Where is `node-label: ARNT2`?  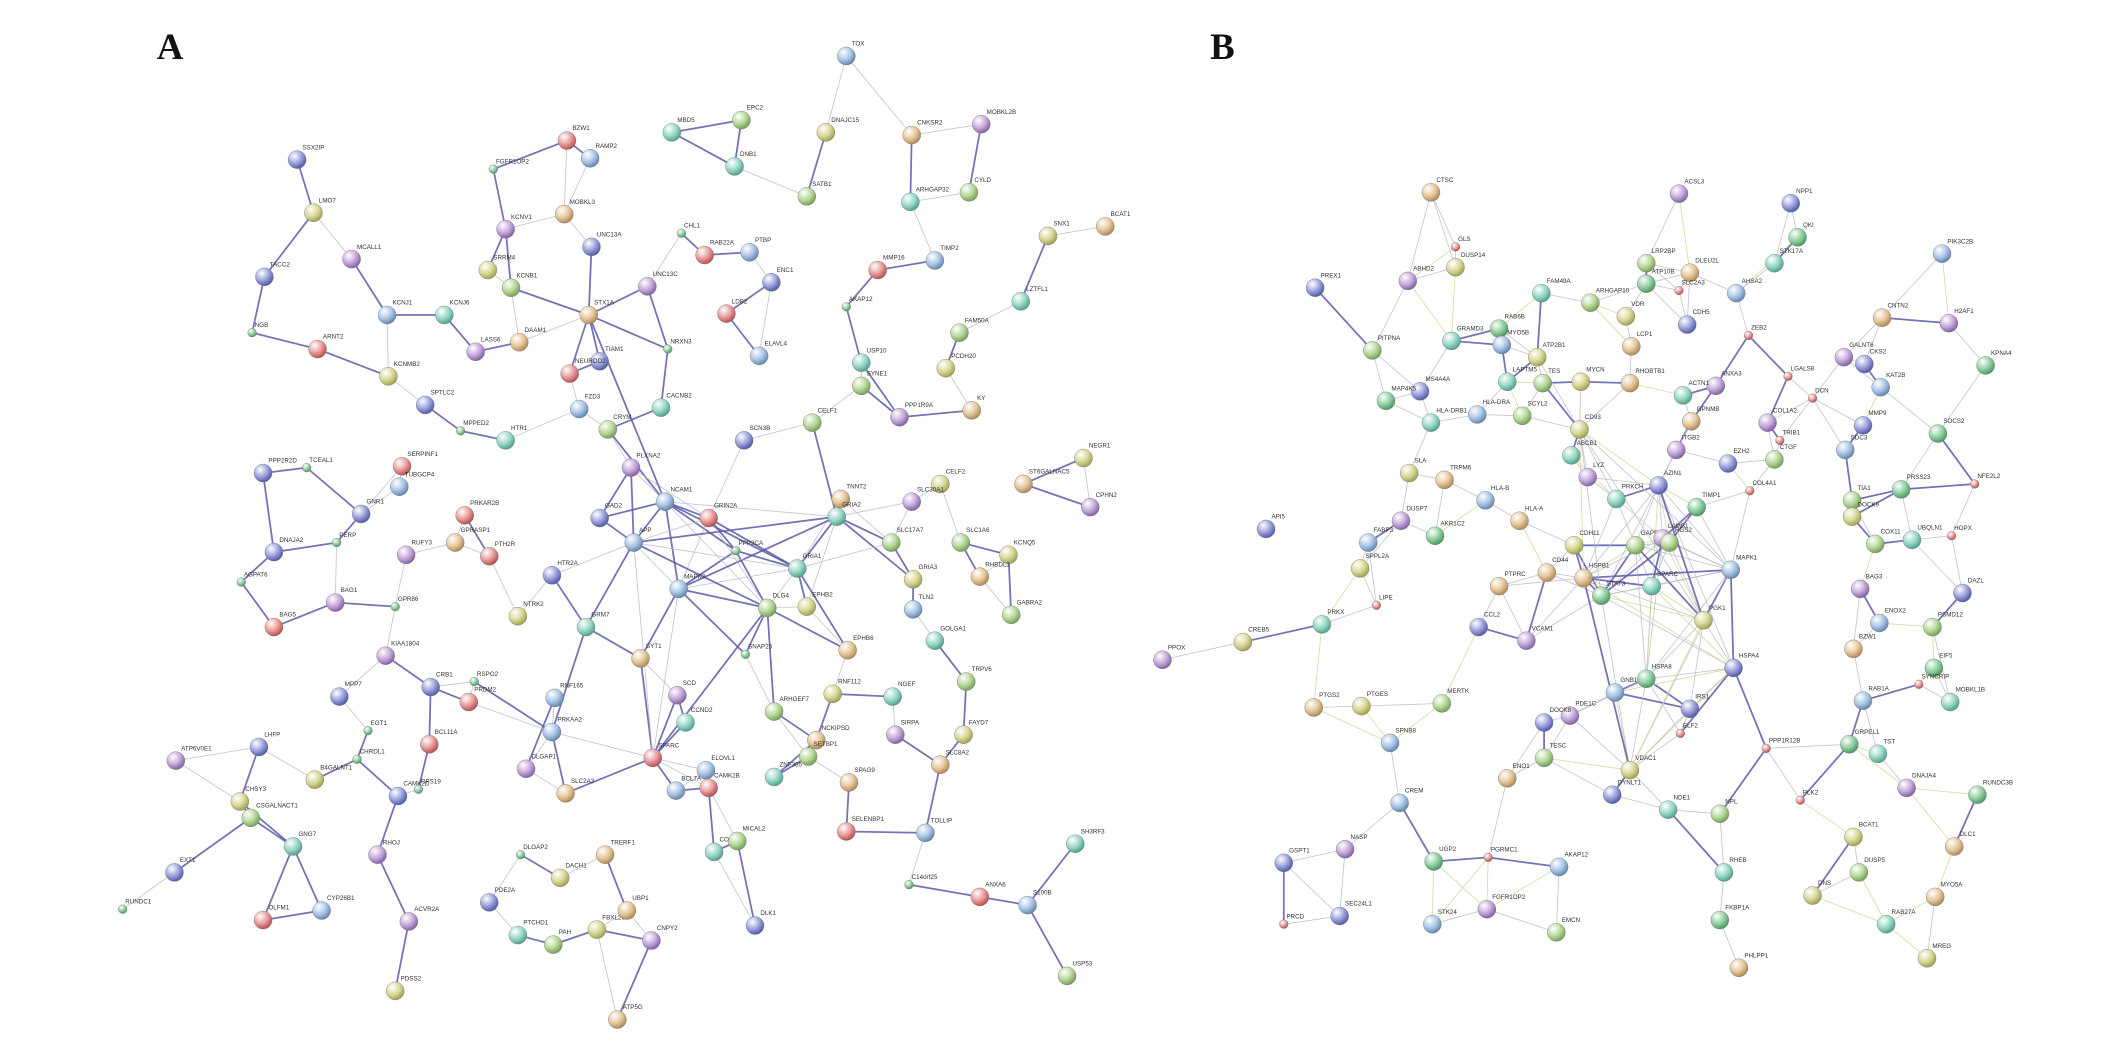
node-label: ARNT2 is located at coordinates (333, 337).